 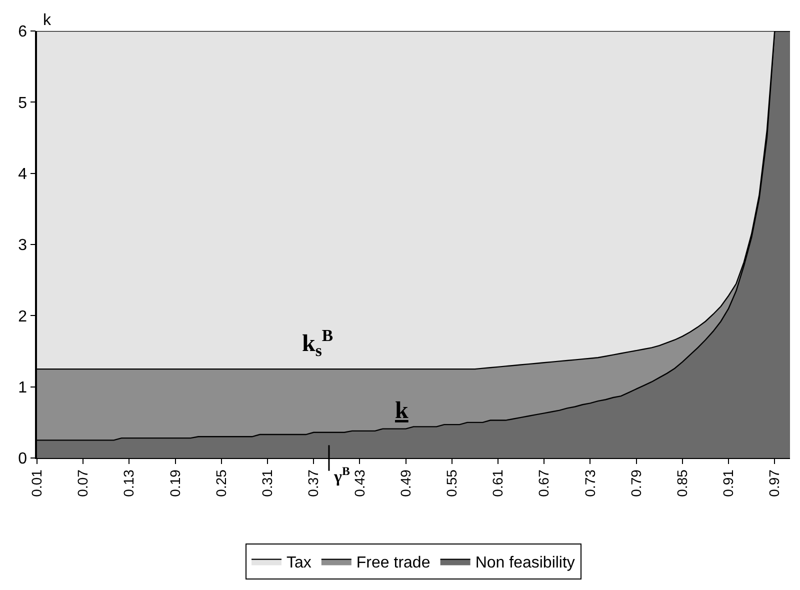 I want to click on x-tick-label: 0.97, so click(x=774, y=483).